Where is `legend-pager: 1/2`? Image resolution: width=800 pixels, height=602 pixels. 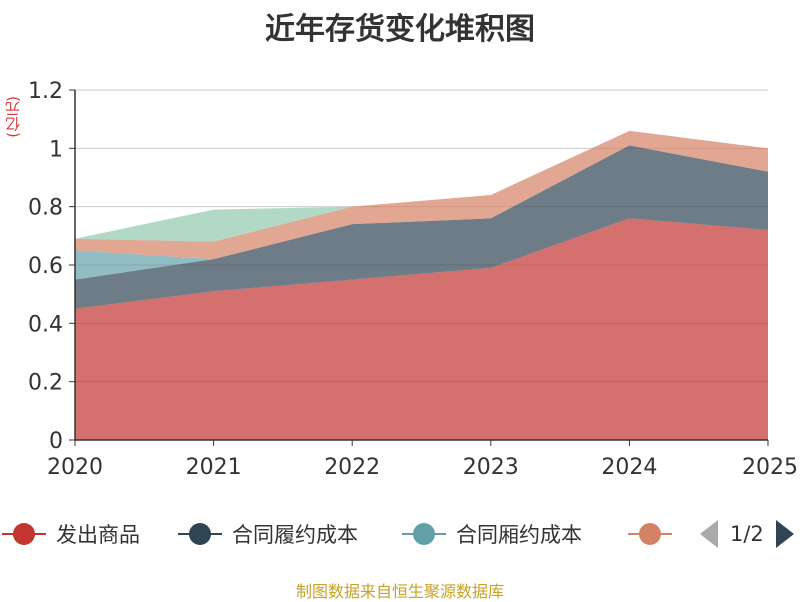 legend-pager: 1/2 is located at coordinates (747, 534).